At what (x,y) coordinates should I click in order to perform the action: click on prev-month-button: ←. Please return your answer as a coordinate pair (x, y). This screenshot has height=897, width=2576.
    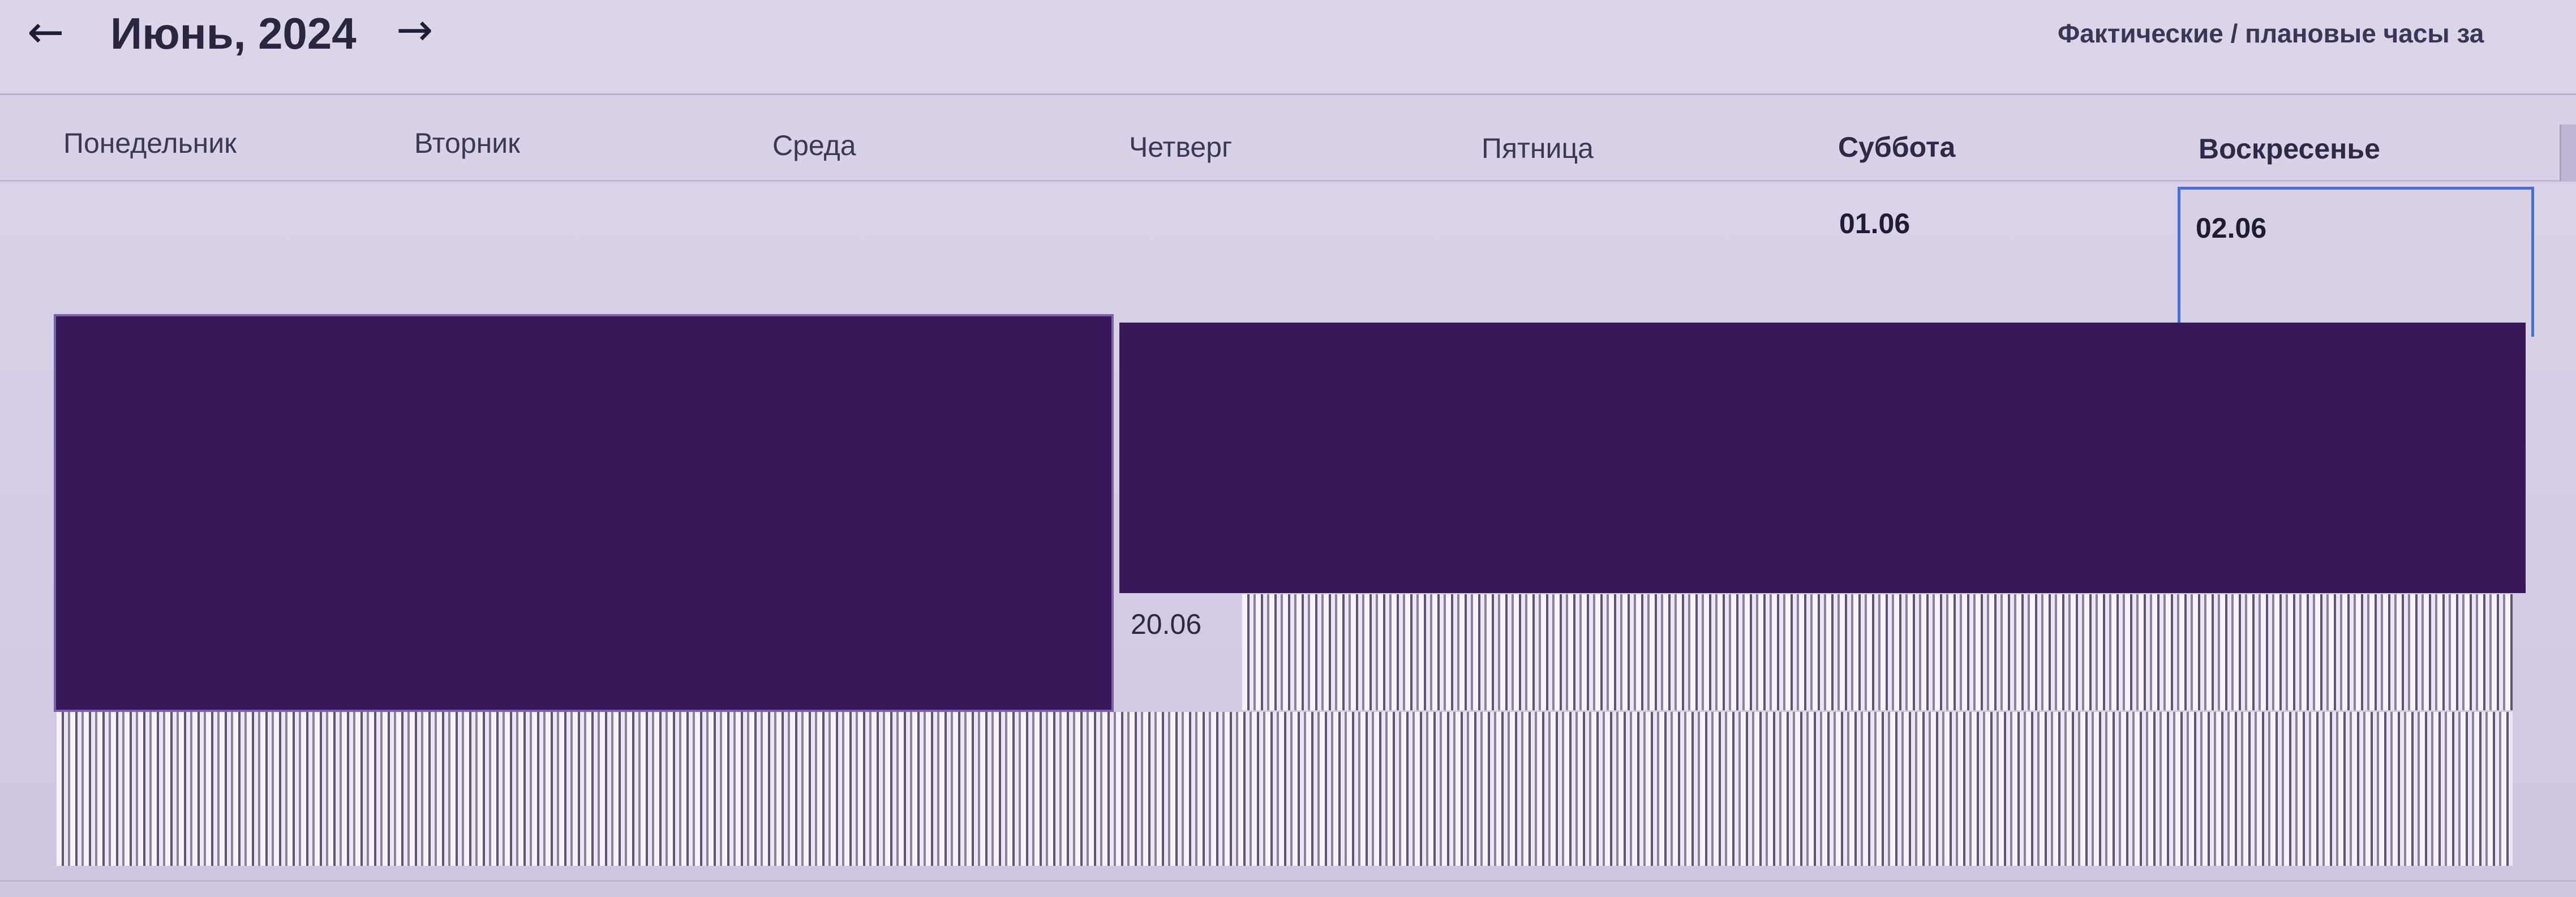
    Looking at the image, I should click on (45, 32).